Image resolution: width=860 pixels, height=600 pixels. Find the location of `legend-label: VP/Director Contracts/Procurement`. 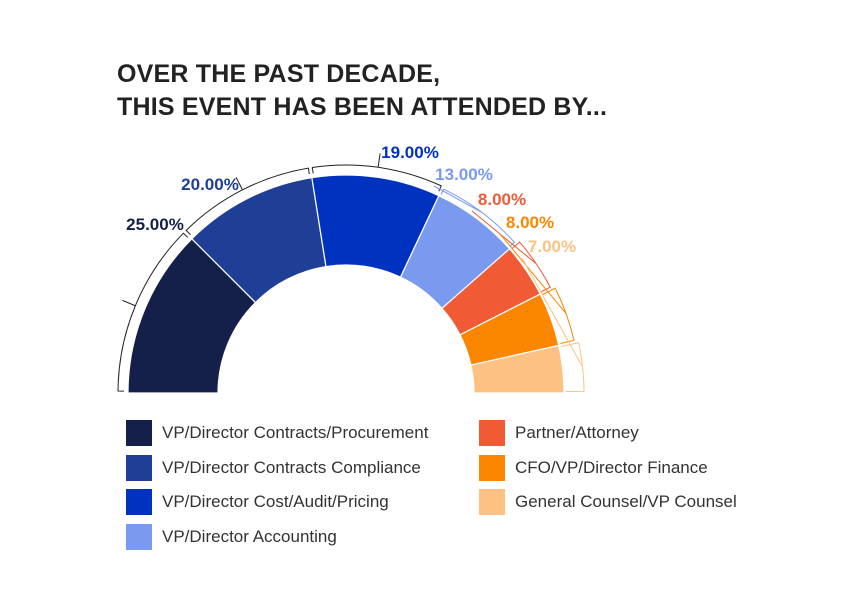

legend-label: VP/Director Contracts/Procurement is located at coordinates (295, 432).